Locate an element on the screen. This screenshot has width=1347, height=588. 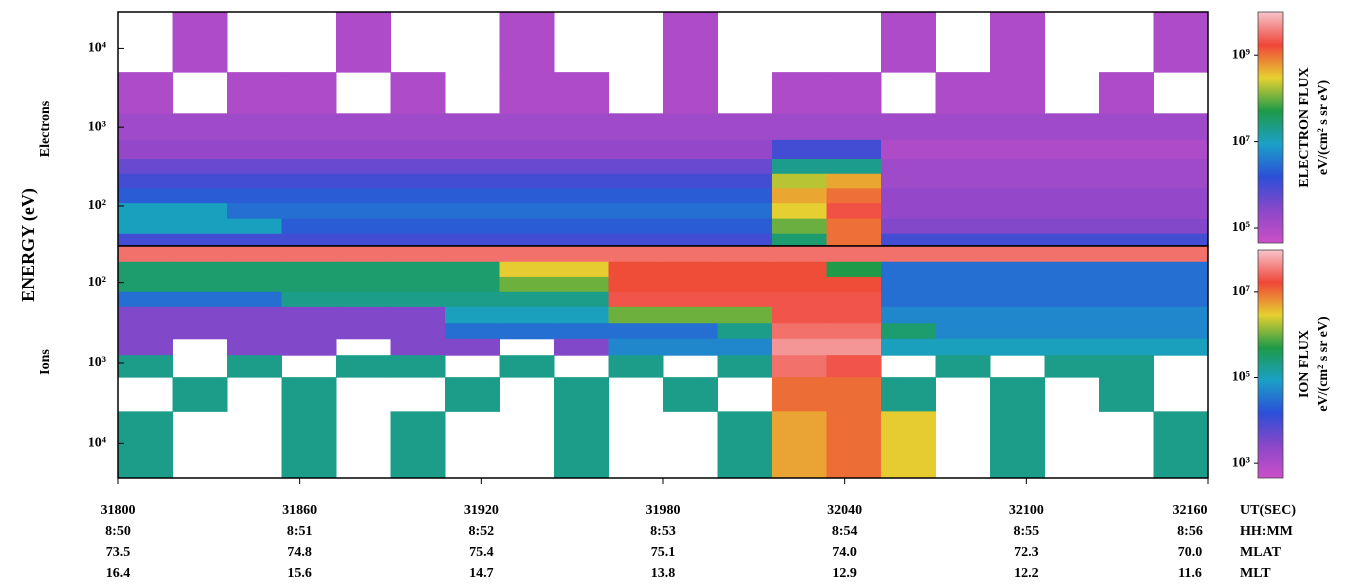
colorbar-tick-label: 10⁵ is located at coordinates (1241, 377).